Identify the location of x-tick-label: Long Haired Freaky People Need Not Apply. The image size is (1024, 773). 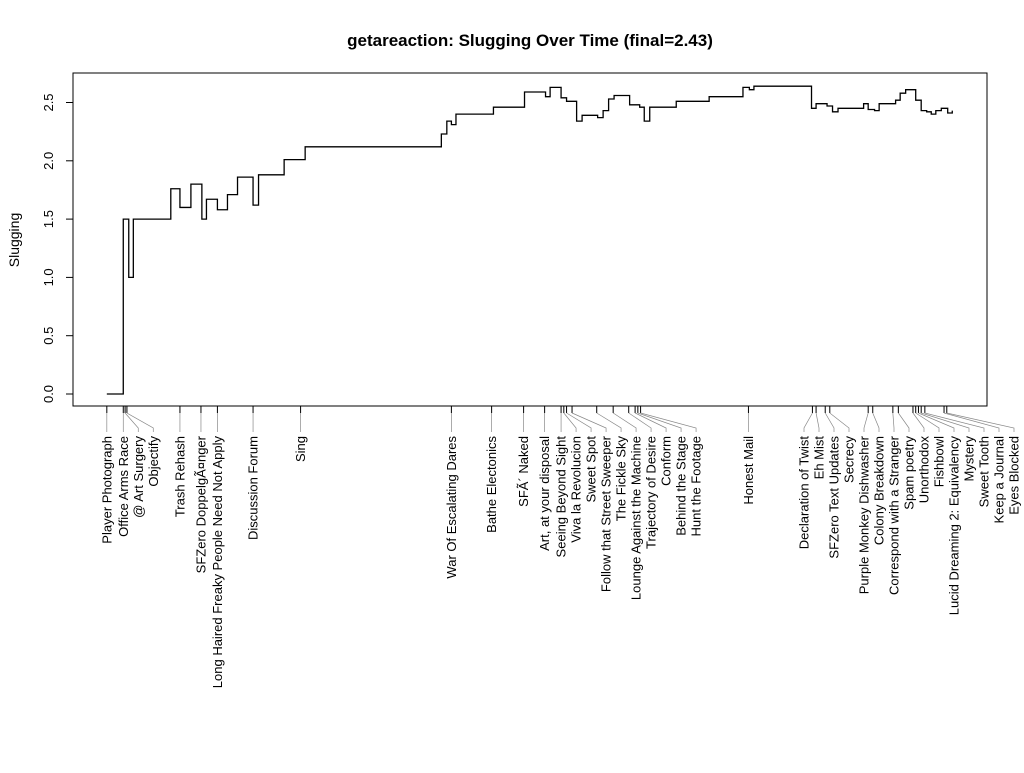
(217, 562).